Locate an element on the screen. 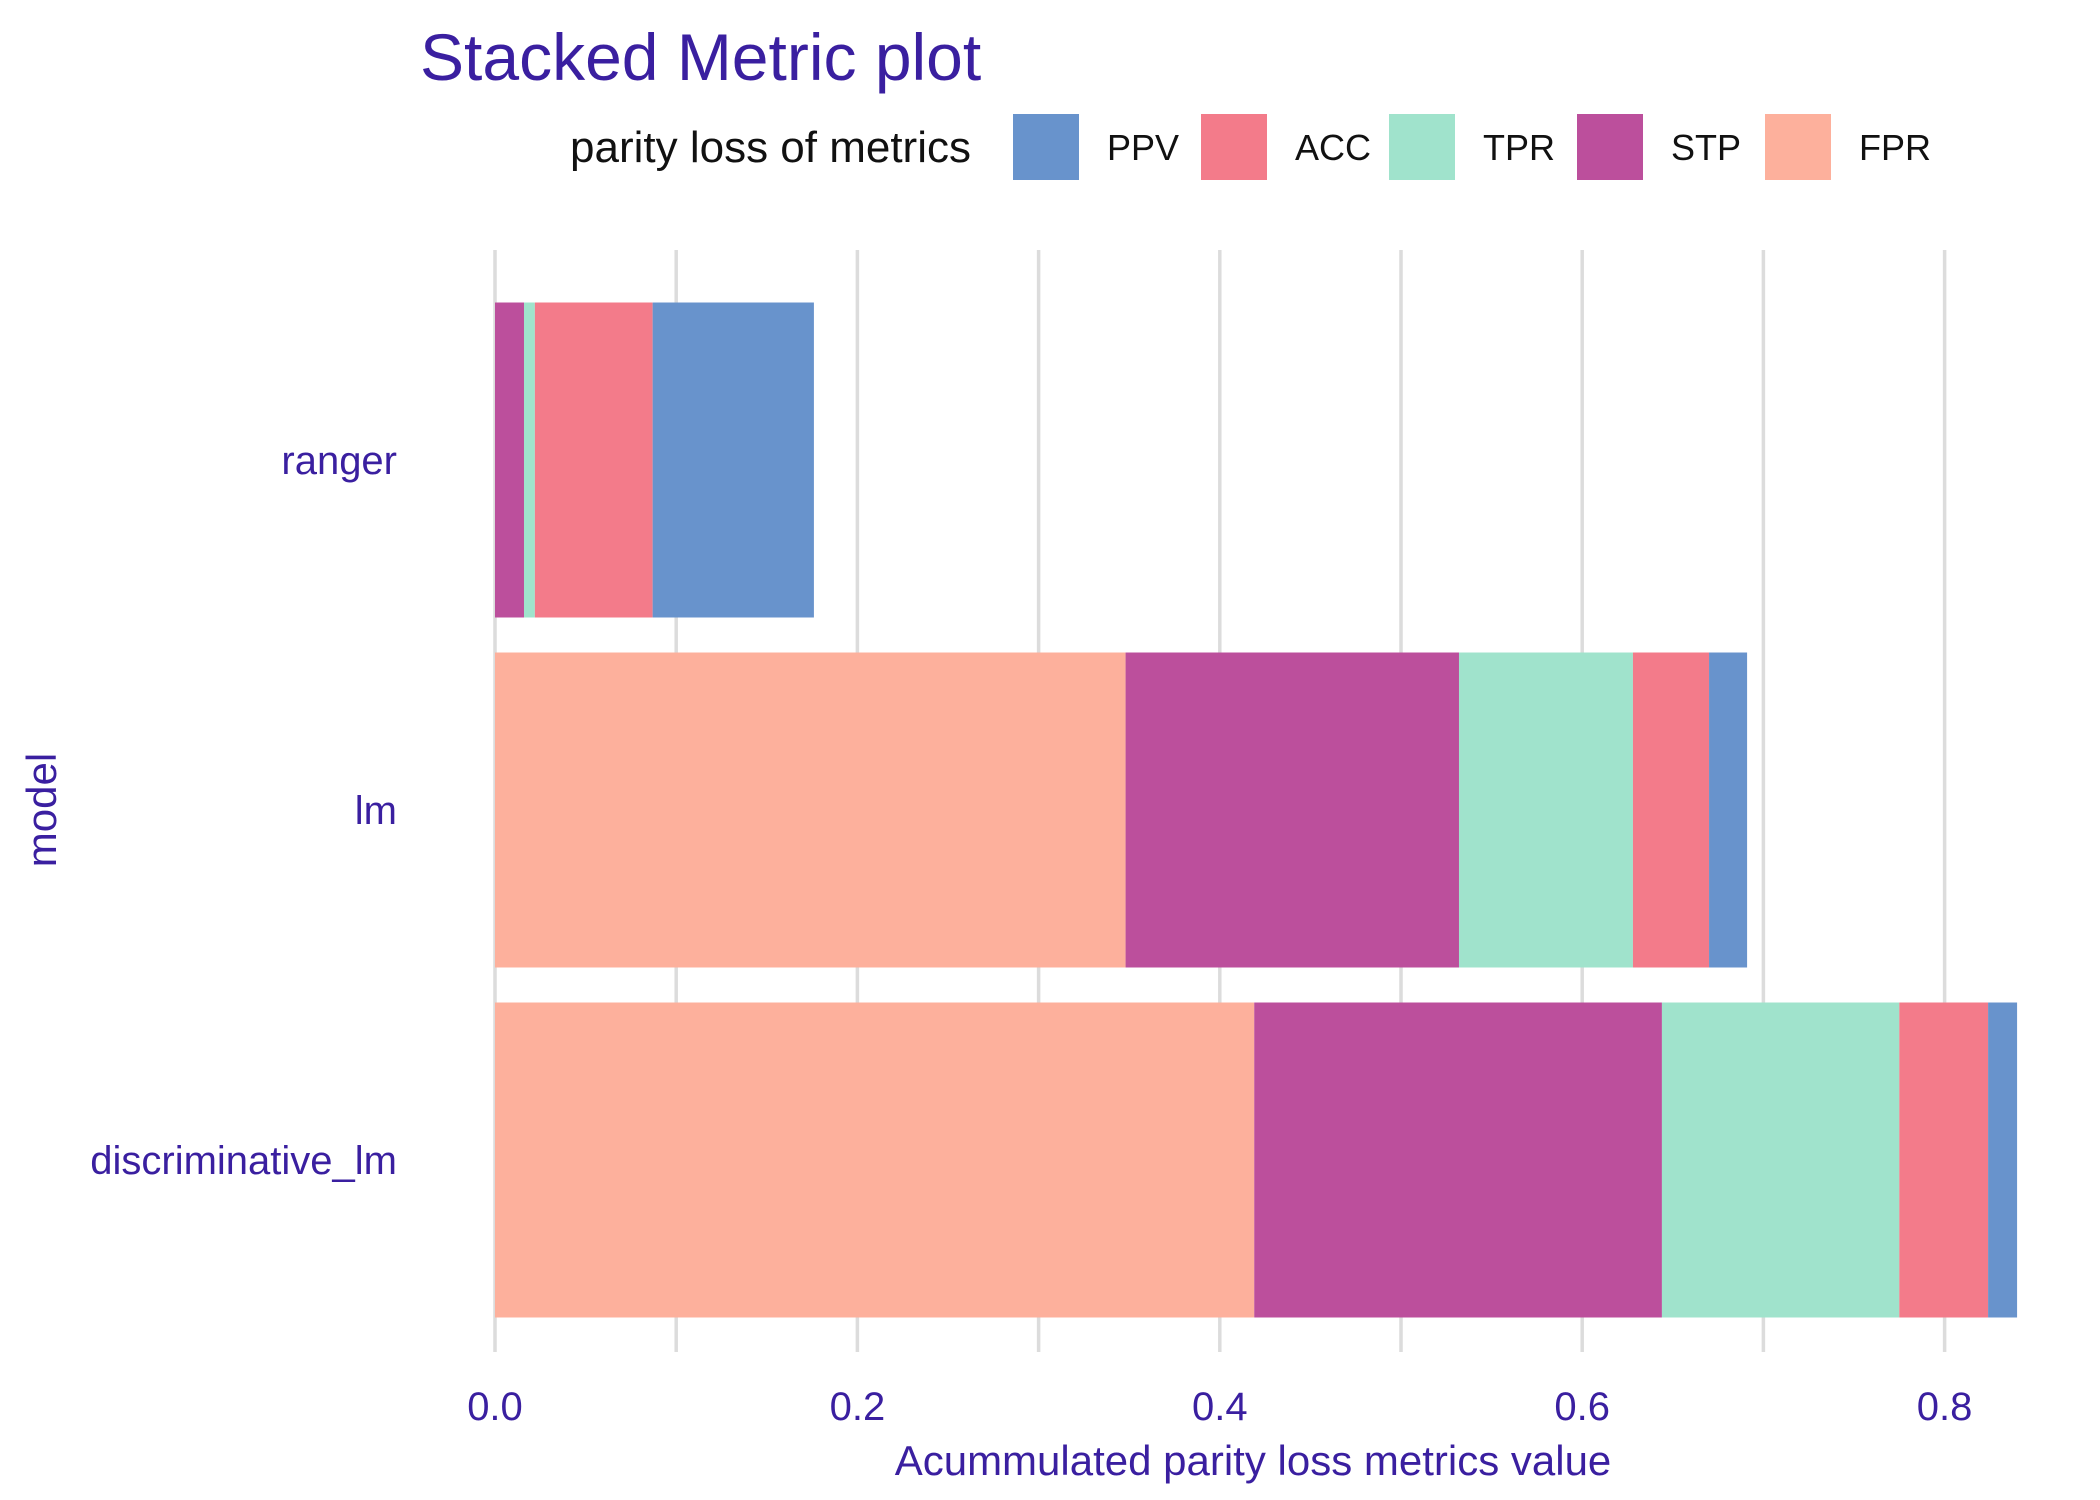 This screenshot has height=1500, width=2100. y-axis-ticks: ranger lm discriminative_lm is located at coordinates (243, 811).